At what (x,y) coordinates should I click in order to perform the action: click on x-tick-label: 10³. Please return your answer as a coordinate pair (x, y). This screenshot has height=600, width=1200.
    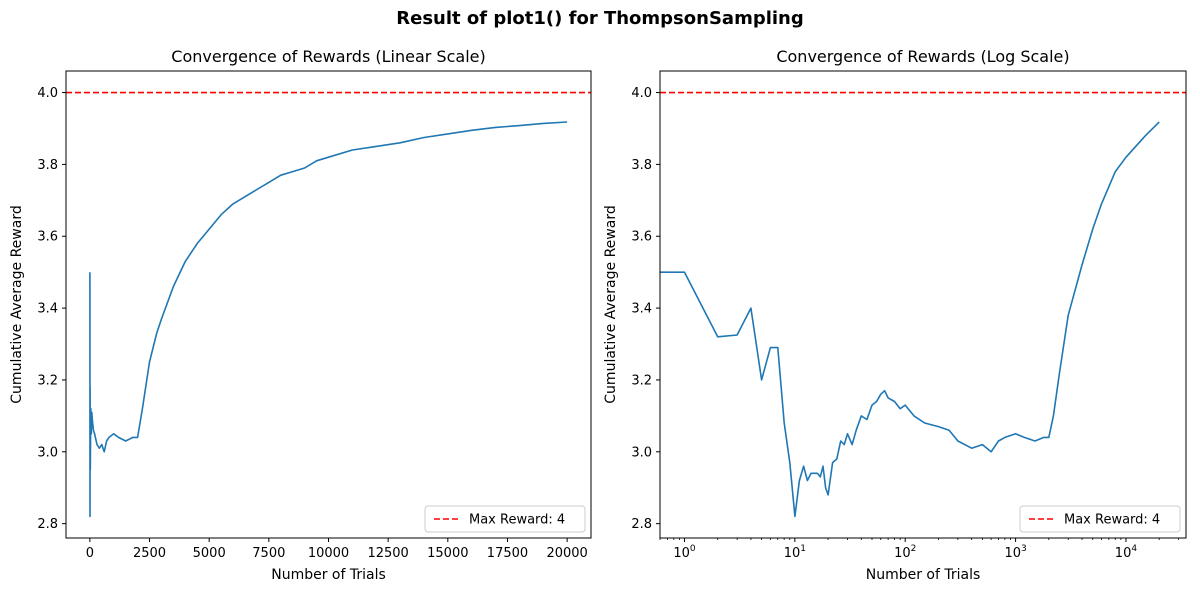
    Looking at the image, I should click on (1015, 552).